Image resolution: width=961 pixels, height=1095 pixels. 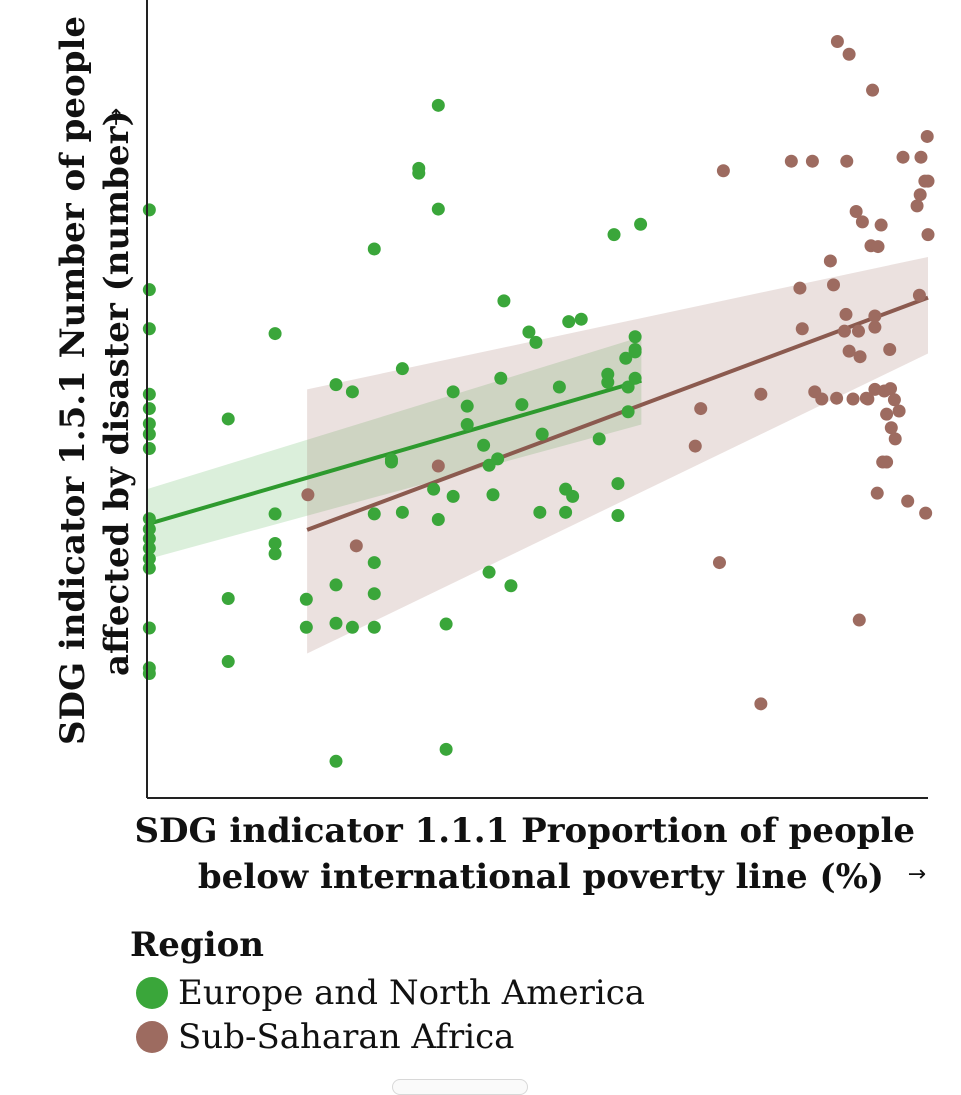 I want to click on legend-label-europe: Europe and North America, so click(x=412, y=993).